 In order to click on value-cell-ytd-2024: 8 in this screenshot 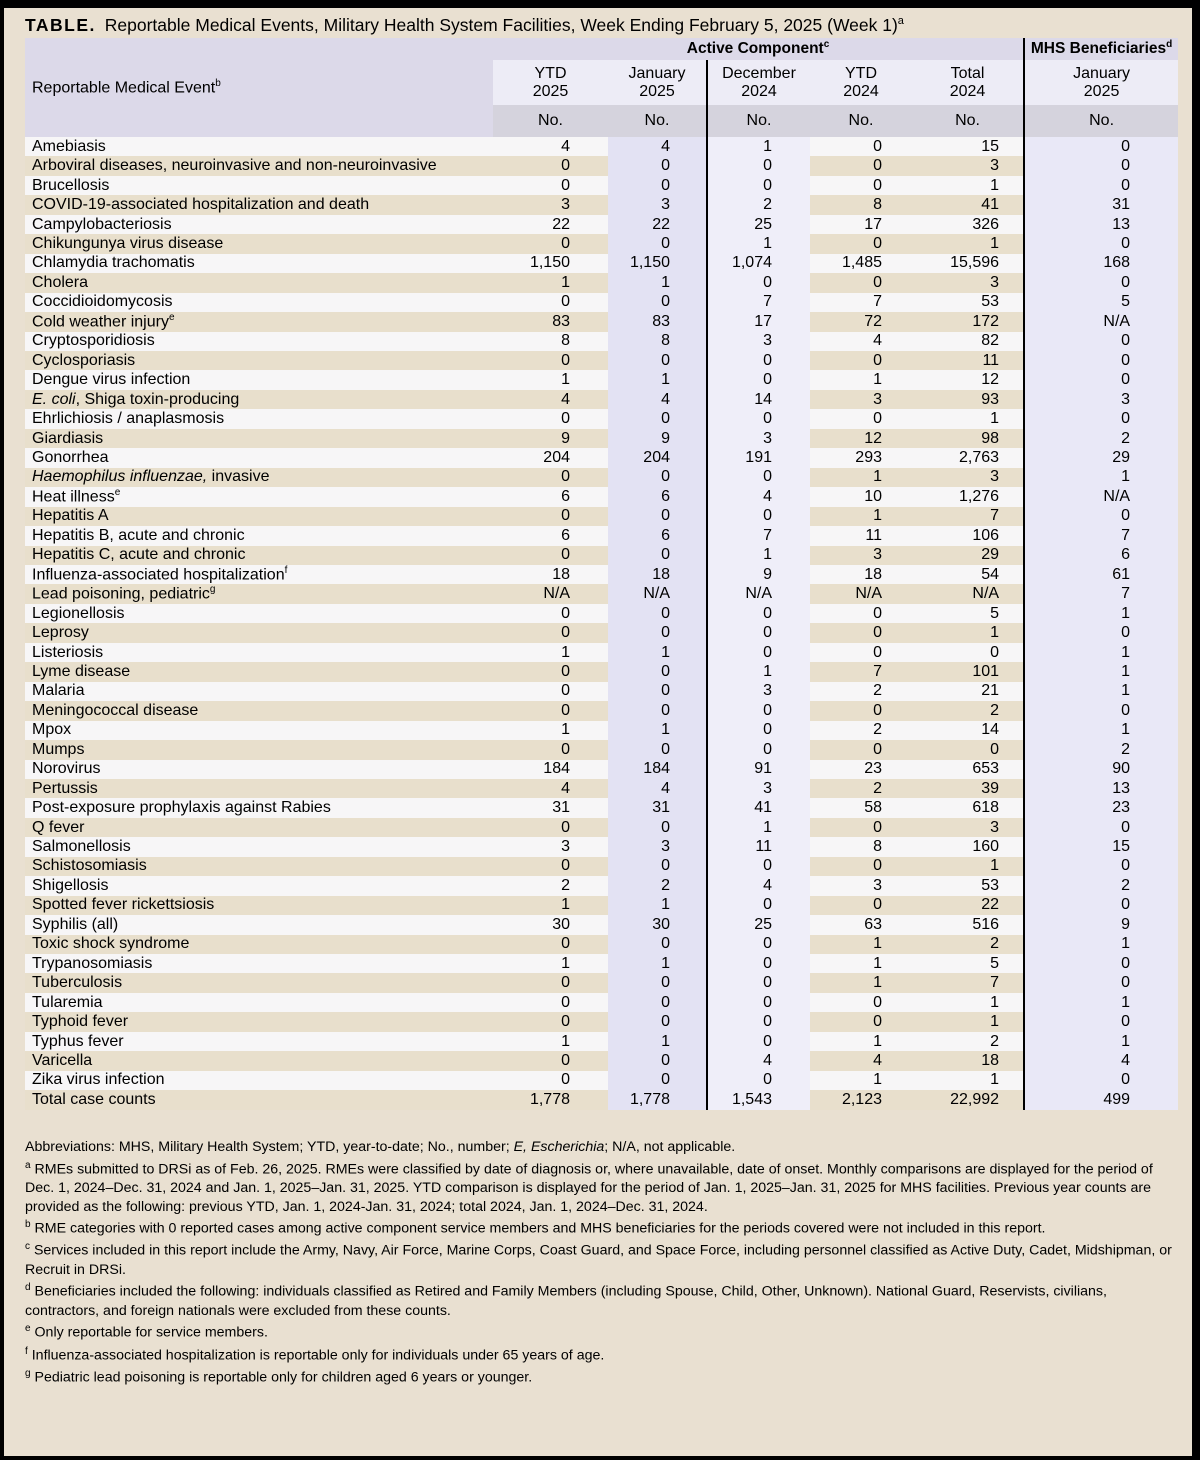, I will do `click(861, 847)`.